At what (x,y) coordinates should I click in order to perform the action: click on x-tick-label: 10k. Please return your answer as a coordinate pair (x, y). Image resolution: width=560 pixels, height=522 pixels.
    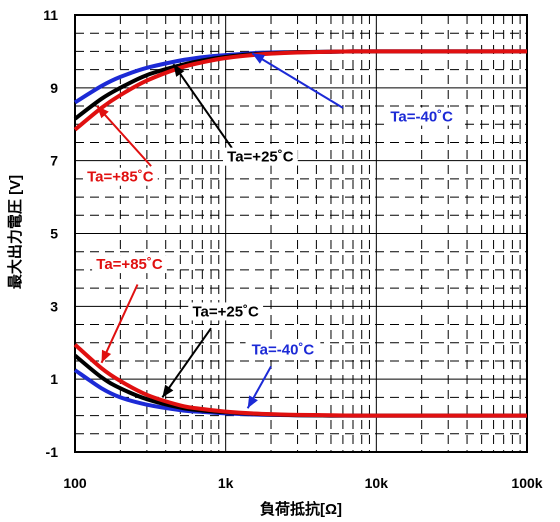
    Looking at the image, I should click on (377, 483).